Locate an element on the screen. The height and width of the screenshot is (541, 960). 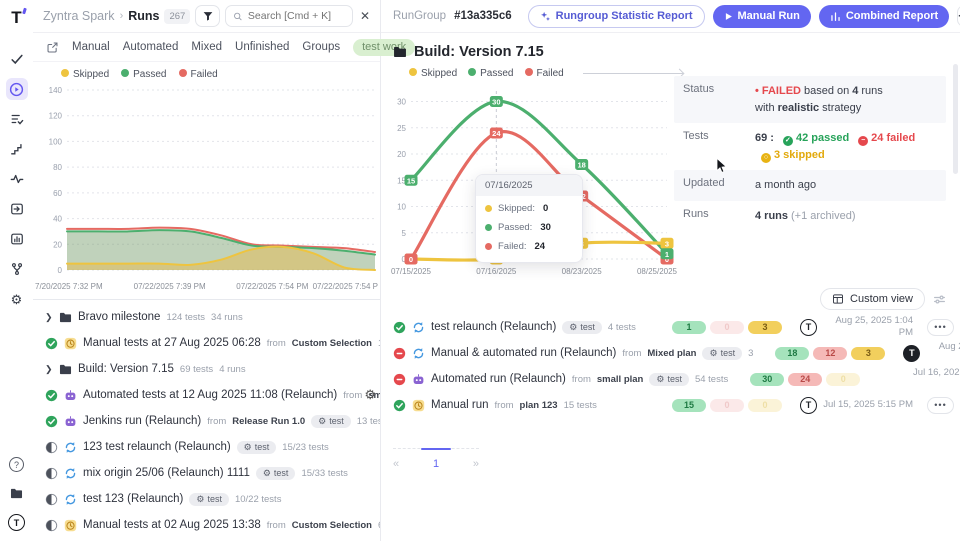
app-logo: T is located at coordinates (19, 17).